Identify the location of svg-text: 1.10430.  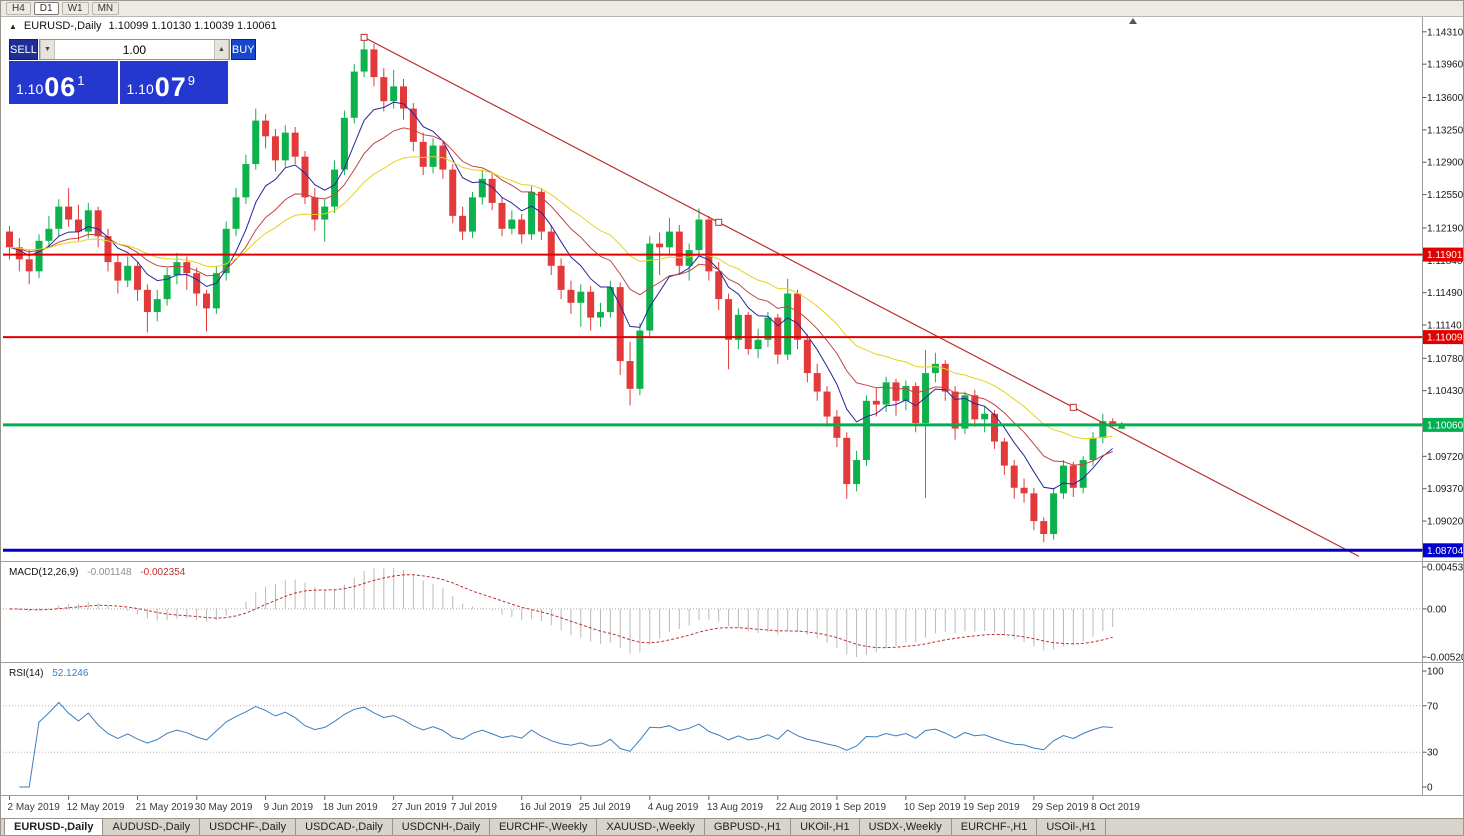
(1445, 391).